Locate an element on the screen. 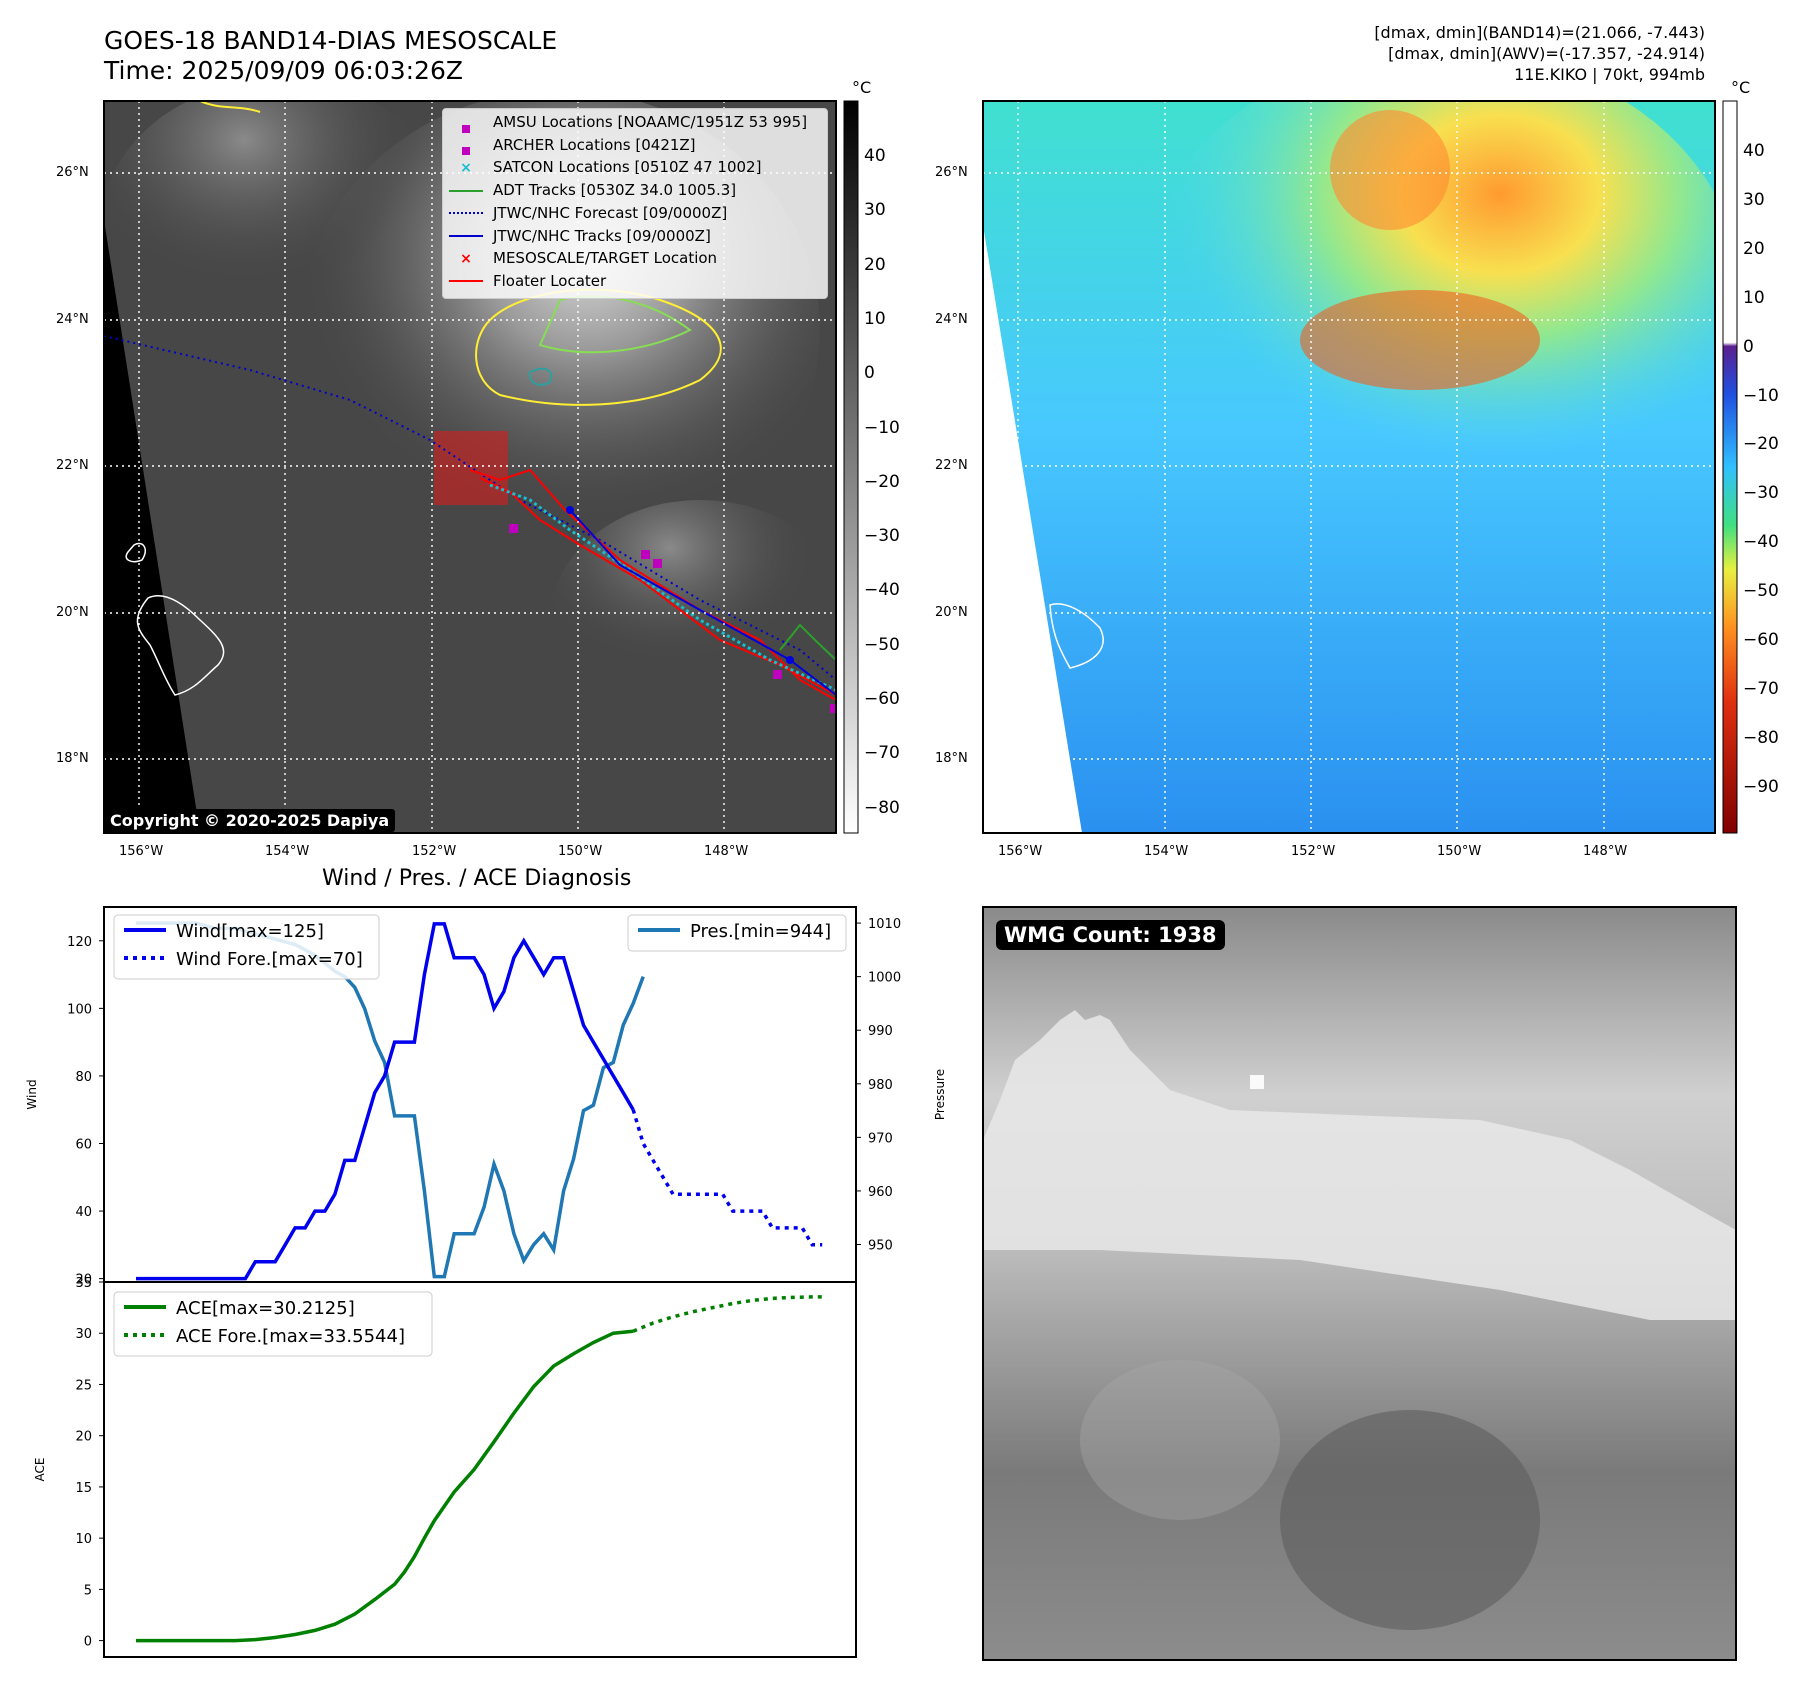 This screenshot has height=1690, width=1797. ir-colorbar-unit: °C is located at coordinates (862, 87).